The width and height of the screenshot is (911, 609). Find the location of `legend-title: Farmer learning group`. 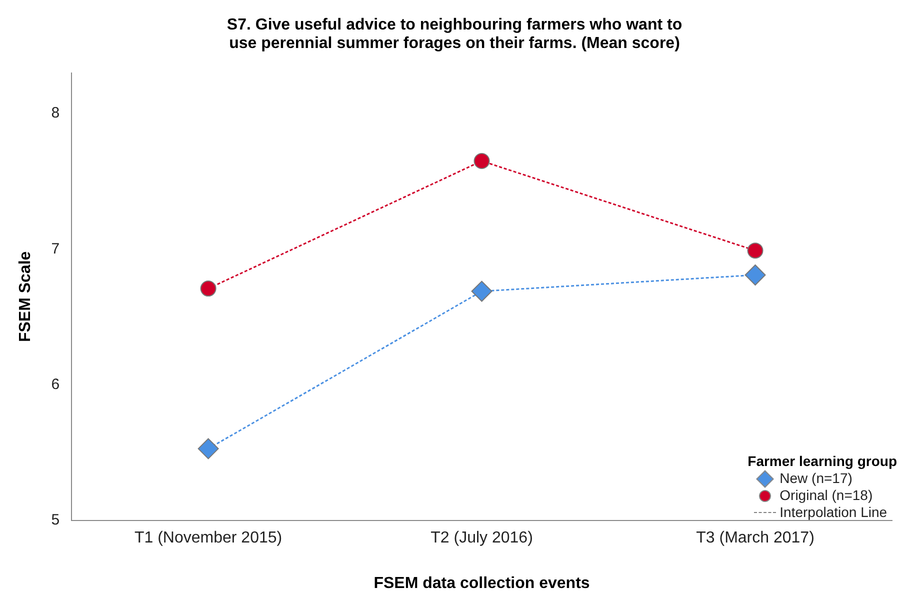

legend-title: Farmer learning group is located at coordinates (822, 461).